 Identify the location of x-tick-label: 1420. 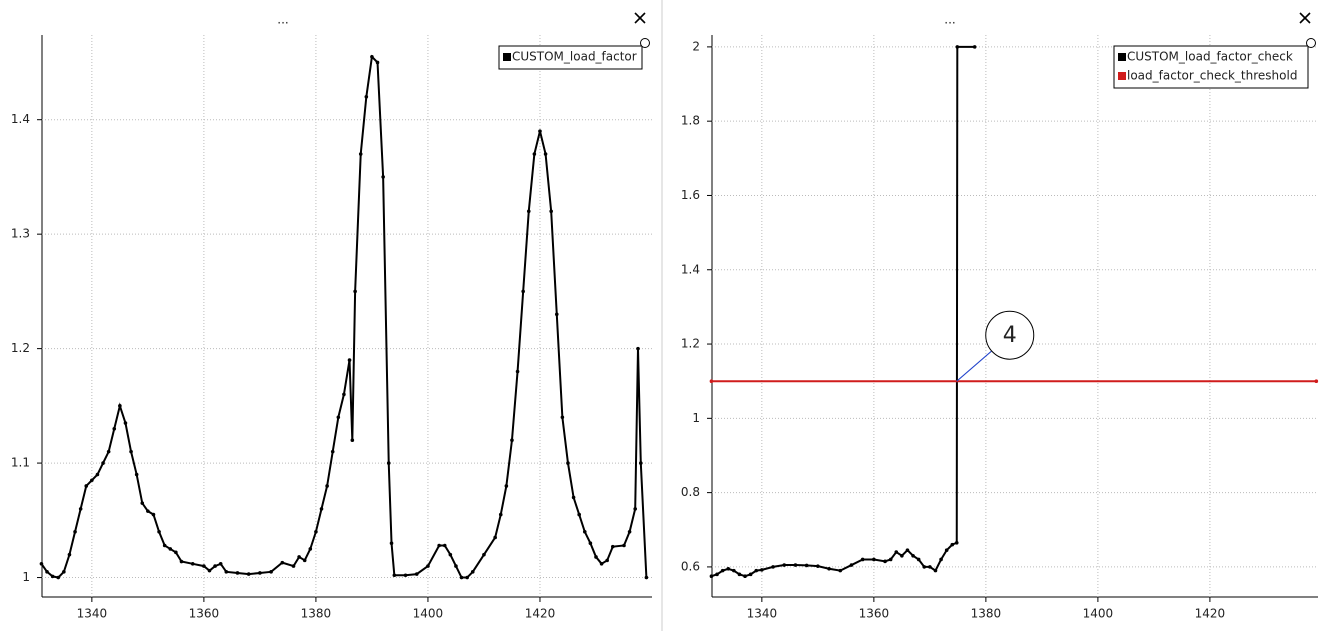
(540, 614).